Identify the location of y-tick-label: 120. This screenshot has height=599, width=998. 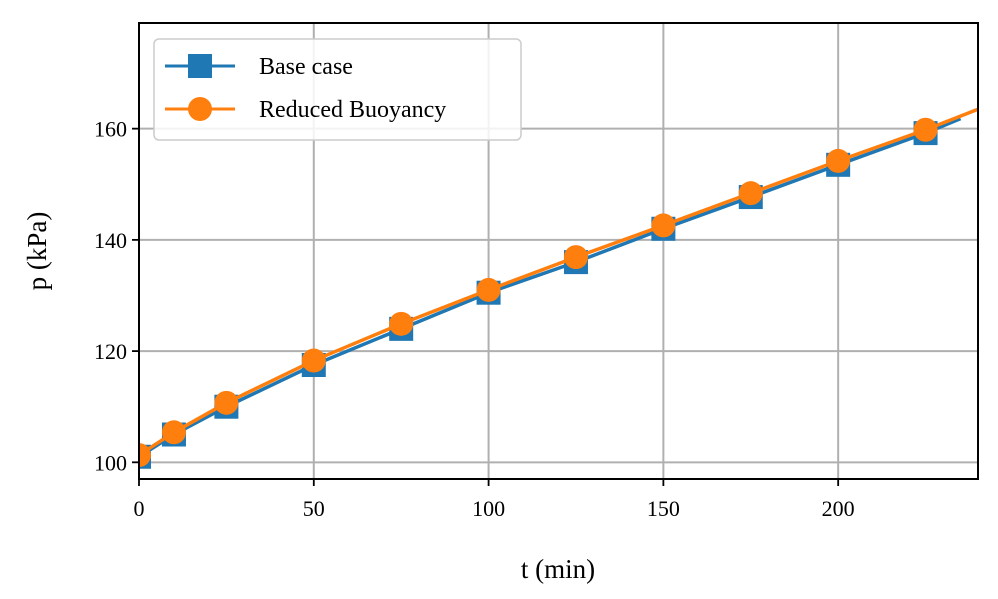
(110, 351).